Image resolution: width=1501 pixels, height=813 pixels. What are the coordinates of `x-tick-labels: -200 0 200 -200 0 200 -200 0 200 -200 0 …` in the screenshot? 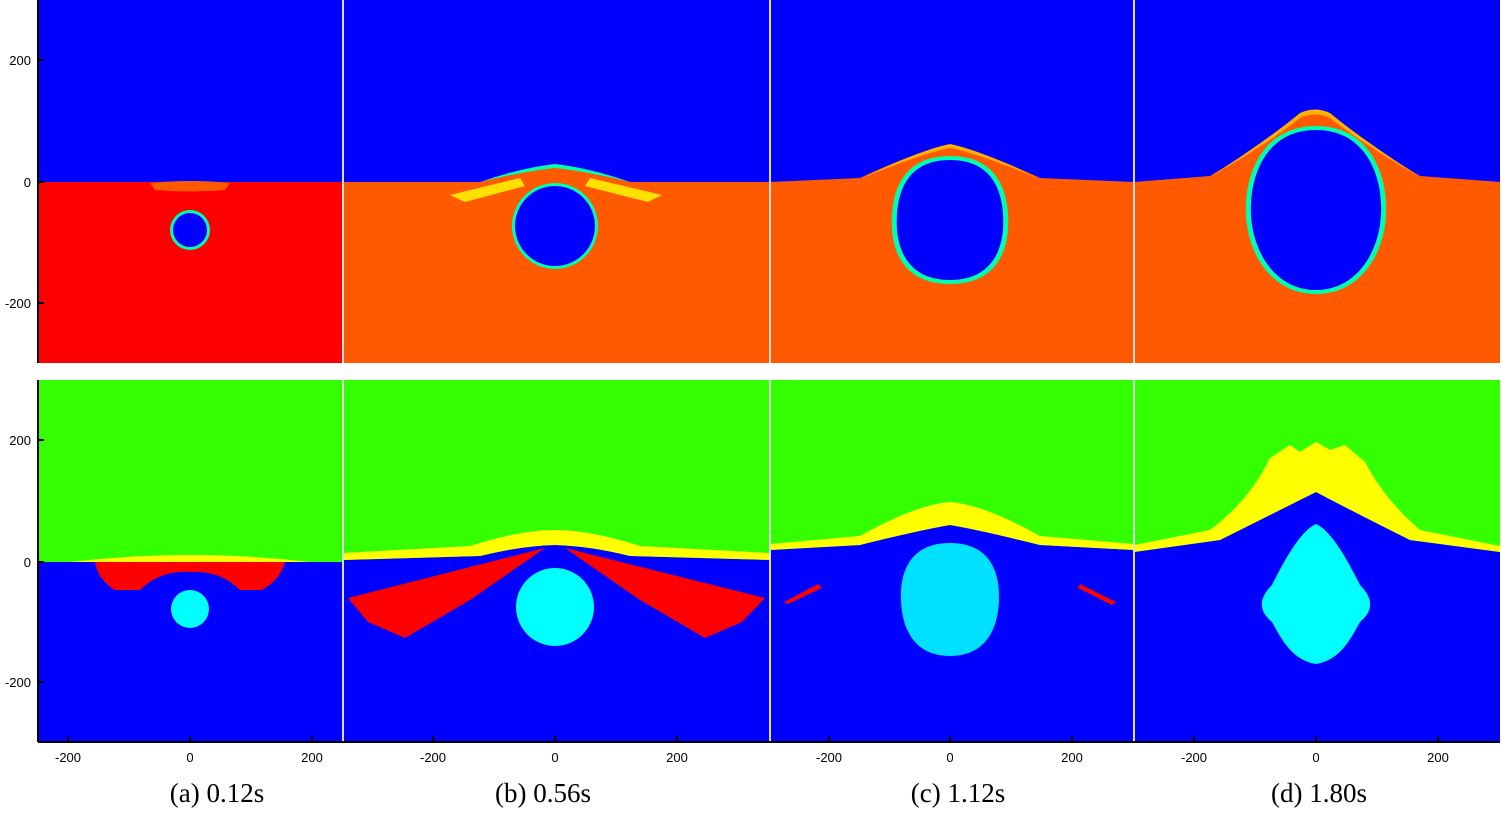 It's located at (752, 757).